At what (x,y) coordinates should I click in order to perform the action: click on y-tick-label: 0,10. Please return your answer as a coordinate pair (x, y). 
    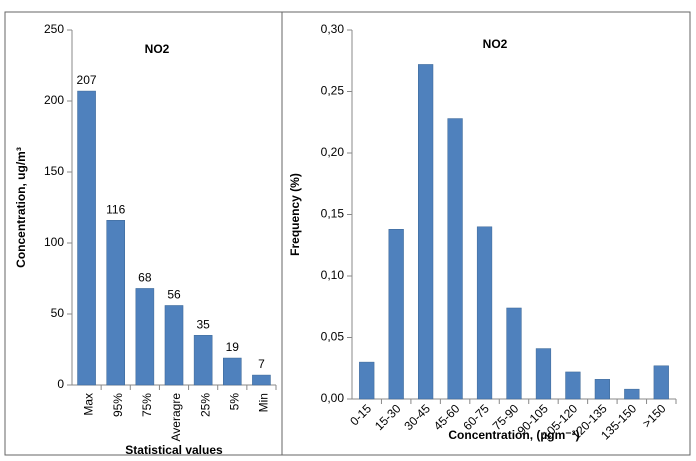
    Looking at the image, I should click on (333, 275).